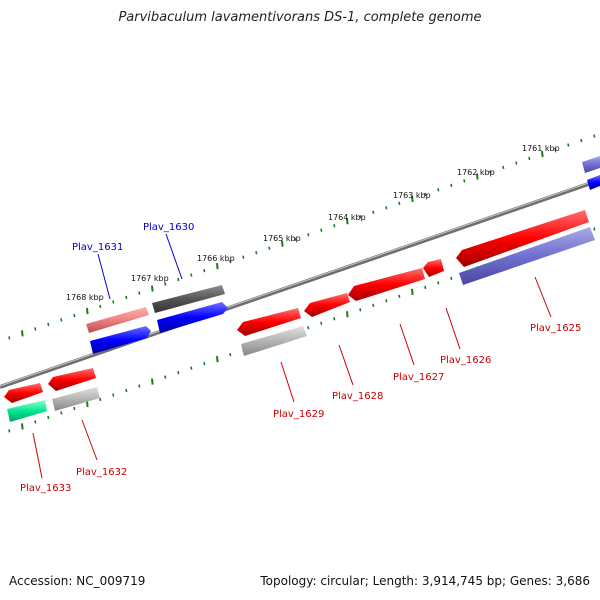  Describe the element at coordinates (85, 297) in the screenshot. I see `kbp-label: 1768 kbp` at that location.